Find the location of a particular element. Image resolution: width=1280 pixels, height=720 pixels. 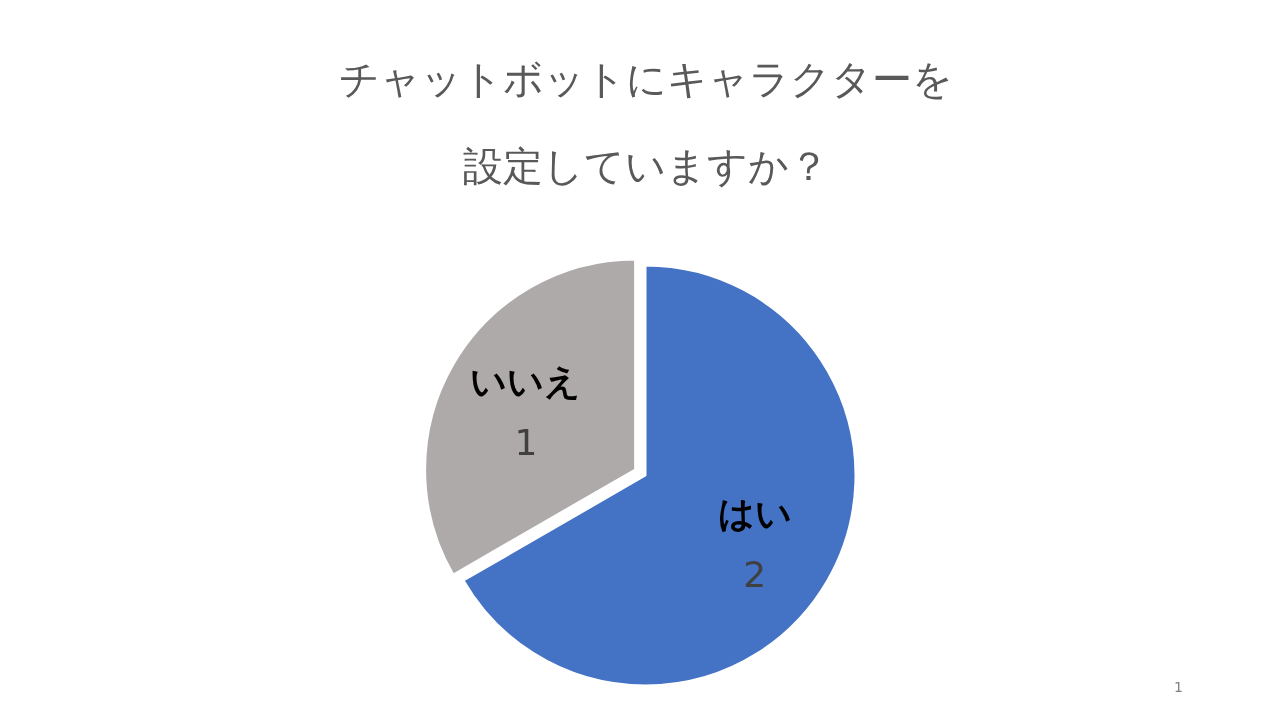

data-label: 1 is located at coordinates (526, 442).